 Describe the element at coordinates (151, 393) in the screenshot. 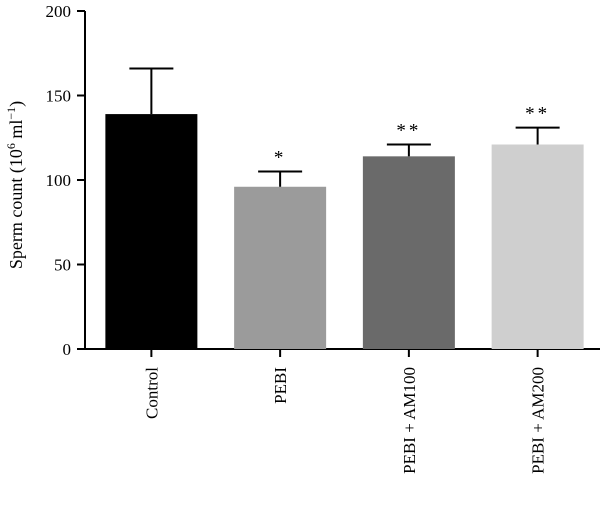

I see `x-category-label: Control` at that location.